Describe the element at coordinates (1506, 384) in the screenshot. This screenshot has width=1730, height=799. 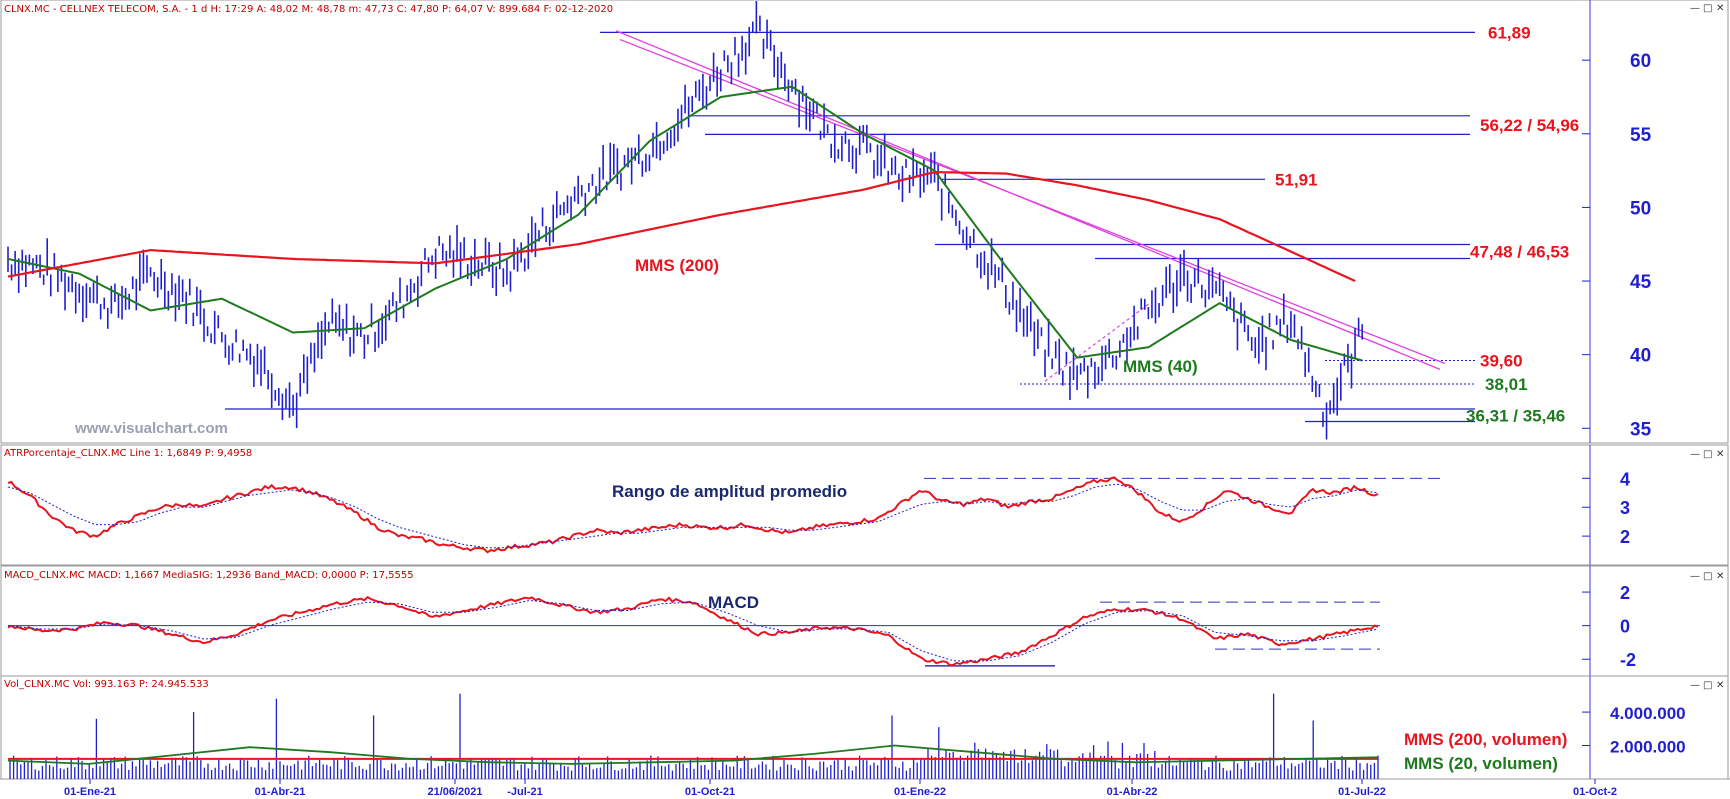
I see `level-label-5: 38,01` at that location.